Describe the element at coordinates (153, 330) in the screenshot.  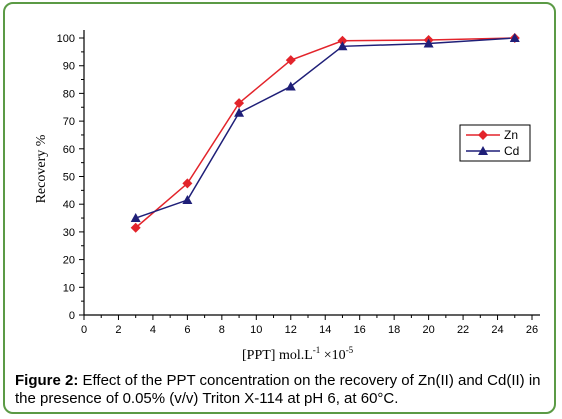
I see `x-tick-label: 4` at that location.